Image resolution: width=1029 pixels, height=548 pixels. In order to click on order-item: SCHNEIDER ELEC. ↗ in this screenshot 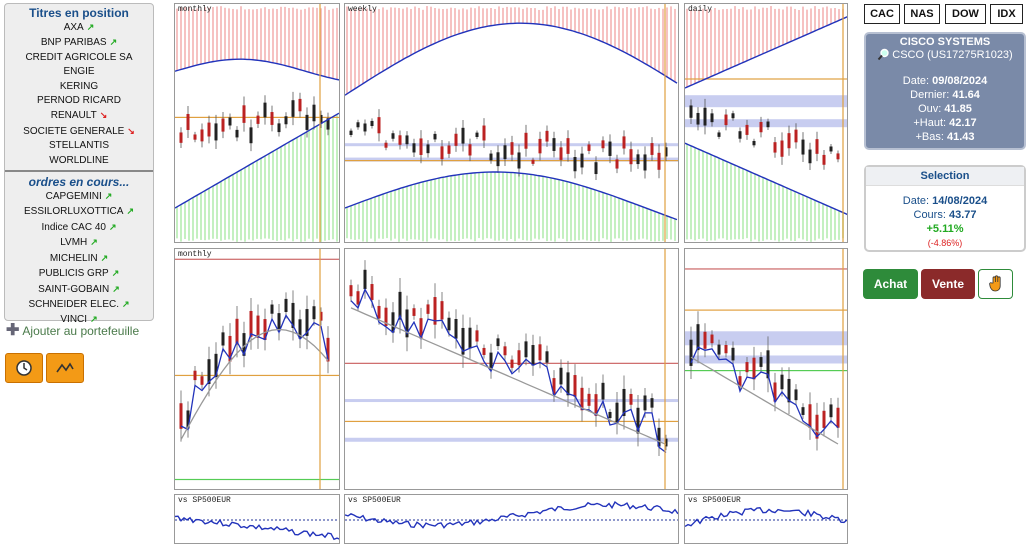, I will do `click(79, 304)`.